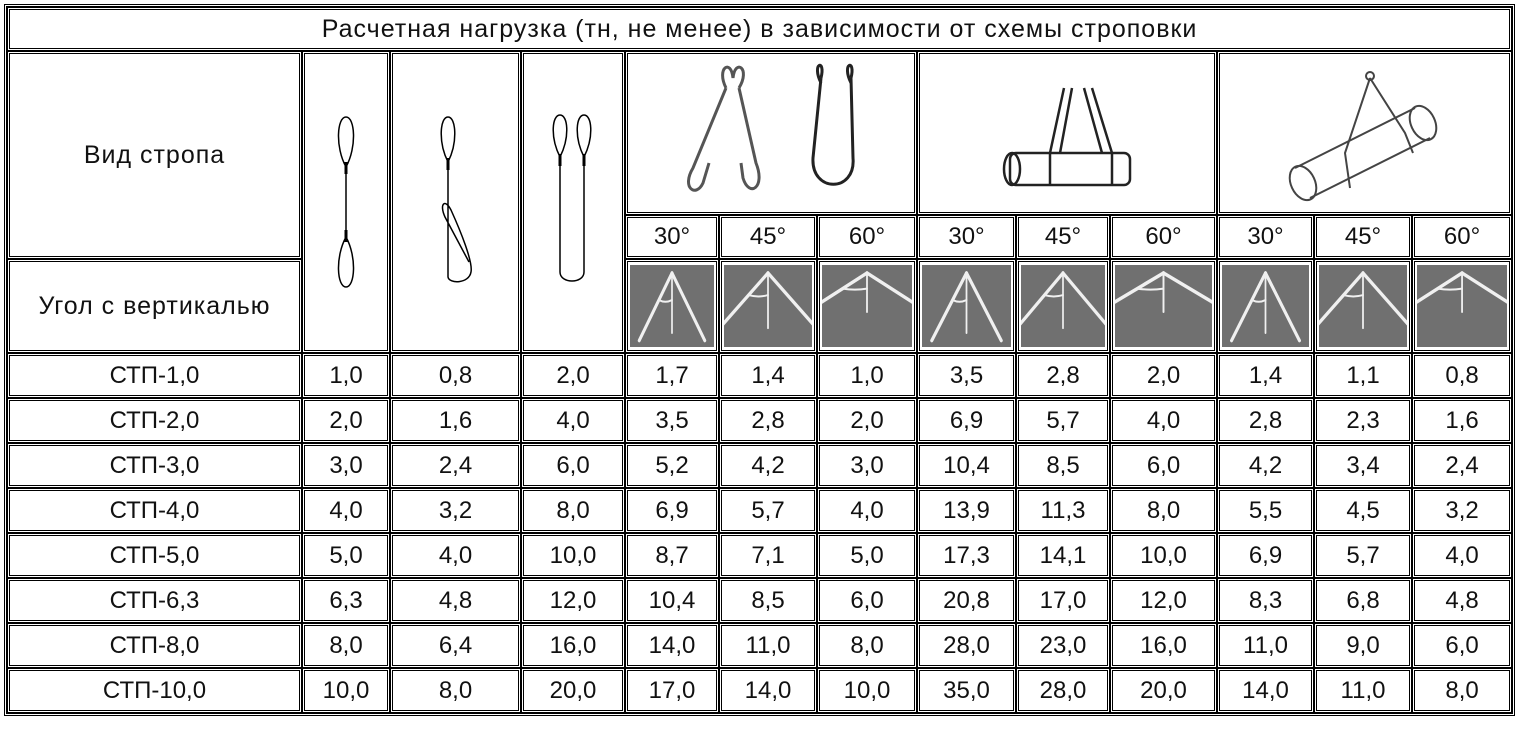  Describe the element at coordinates (154, 155) in the screenshot. I see `sling-type-label: Вид стропа` at that location.